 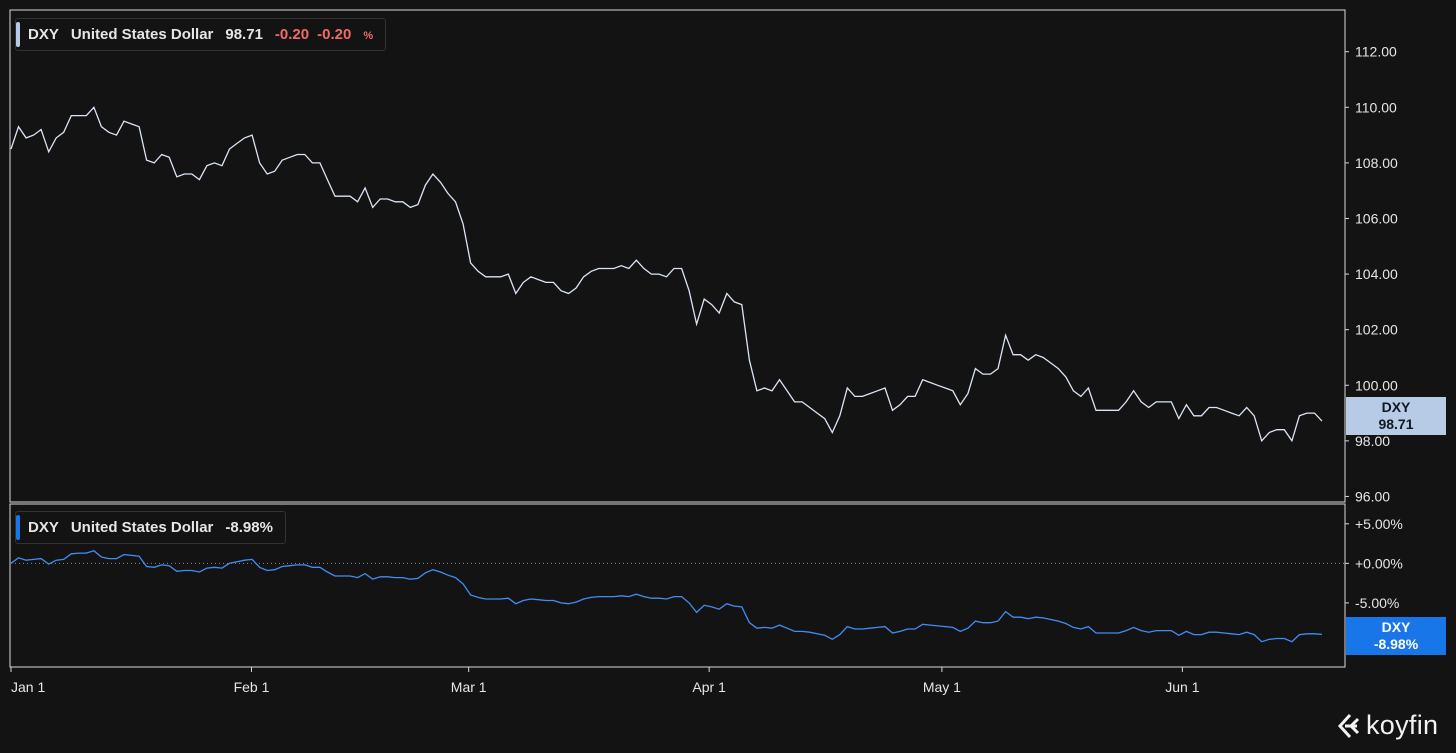 I want to click on percent-legend: DXY United States Dollar -8.98%, so click(x=150, y=527).